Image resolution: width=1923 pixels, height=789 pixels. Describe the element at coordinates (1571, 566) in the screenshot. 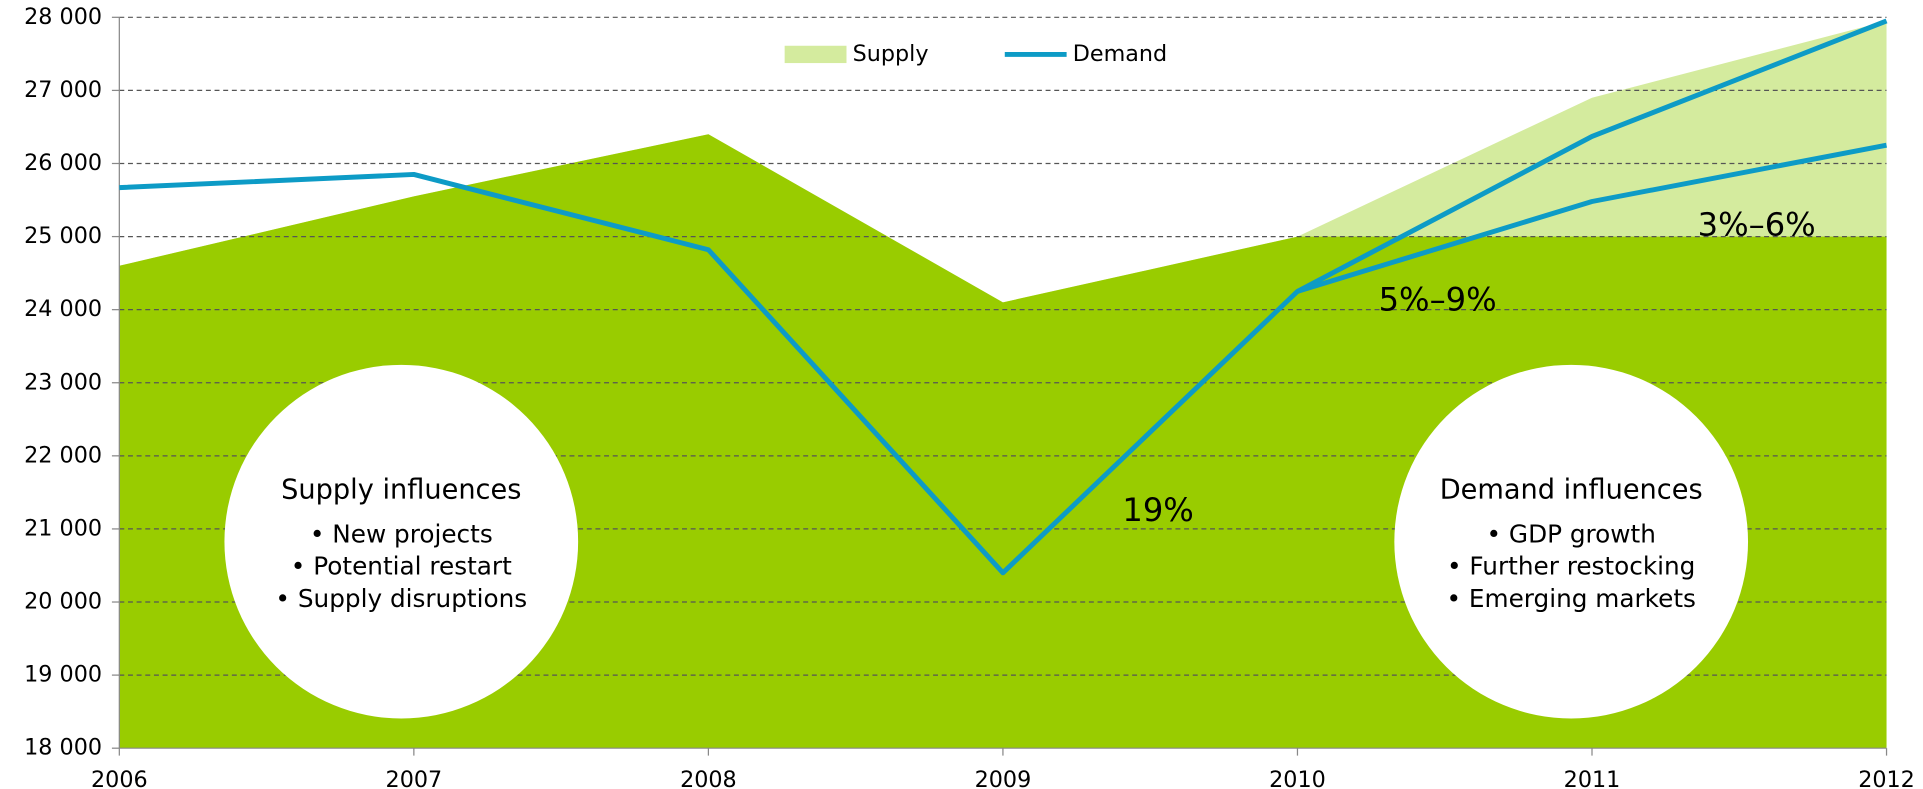

I see `circle-item: • Further restocking` at that location.